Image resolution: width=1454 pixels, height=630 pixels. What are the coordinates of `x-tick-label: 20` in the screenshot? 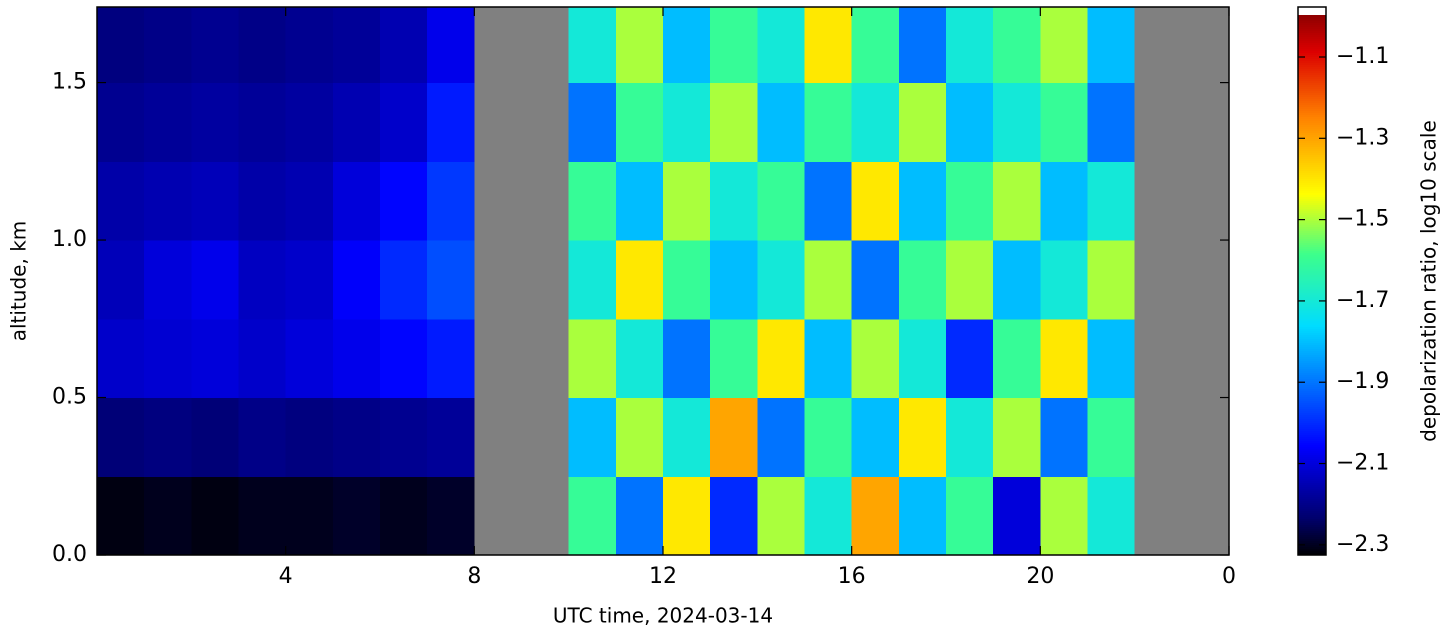 It's located at (1040, 576).